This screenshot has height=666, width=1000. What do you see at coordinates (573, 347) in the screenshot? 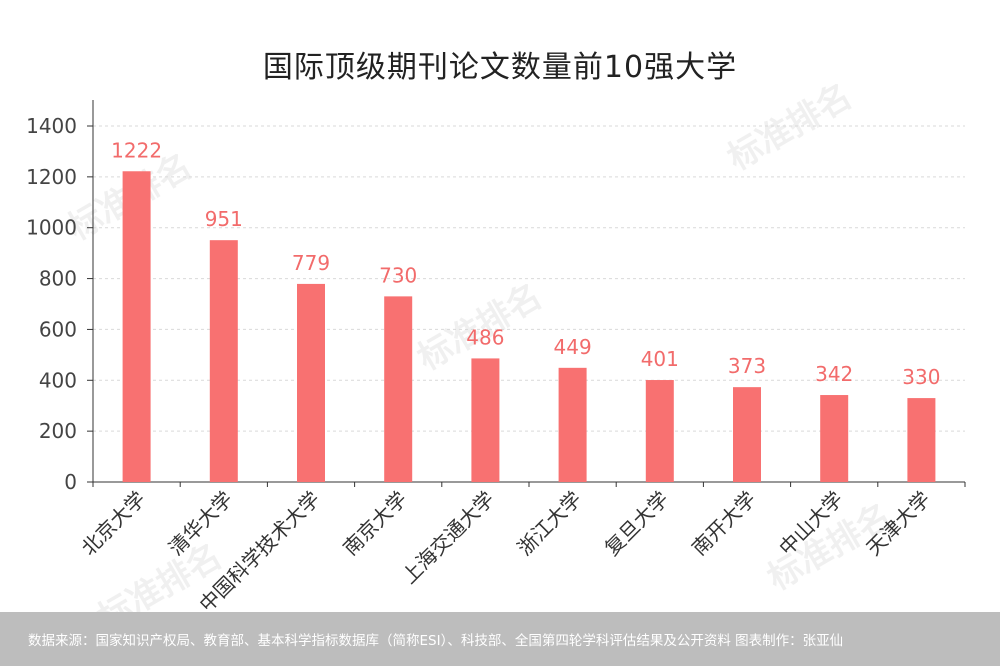
I see `data-label: 449` at bounding box center [573, 347].